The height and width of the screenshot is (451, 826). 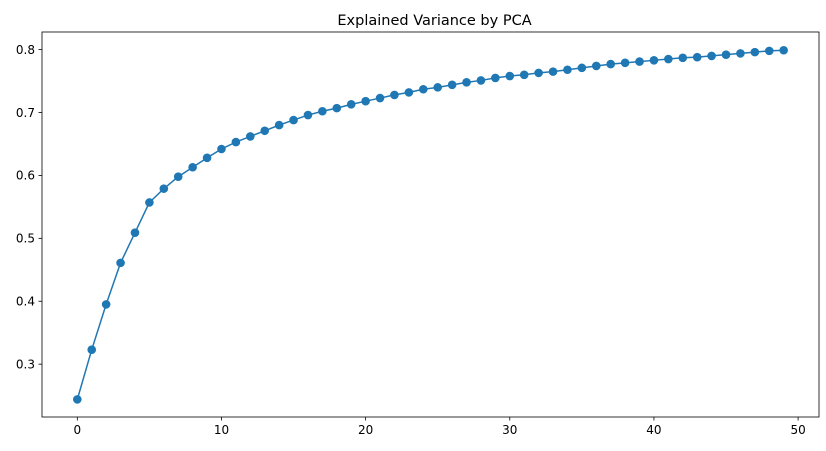 What do you see at coordinates (25, 302) in the screenshot?
I see `y-tick-label: 0.4` at bounding box center [25, 302].